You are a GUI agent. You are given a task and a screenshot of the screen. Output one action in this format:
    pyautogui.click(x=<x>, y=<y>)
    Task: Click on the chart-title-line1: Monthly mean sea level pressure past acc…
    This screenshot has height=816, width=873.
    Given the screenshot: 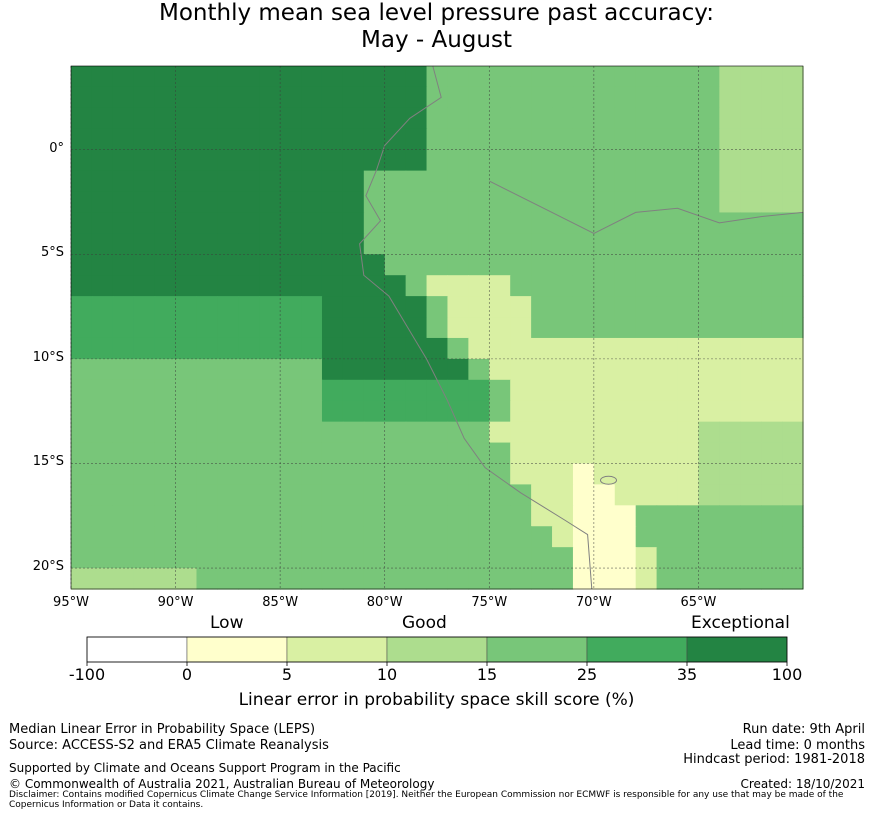 What is the action you would take?
    pyautogui.click(x=436, y=13)
    